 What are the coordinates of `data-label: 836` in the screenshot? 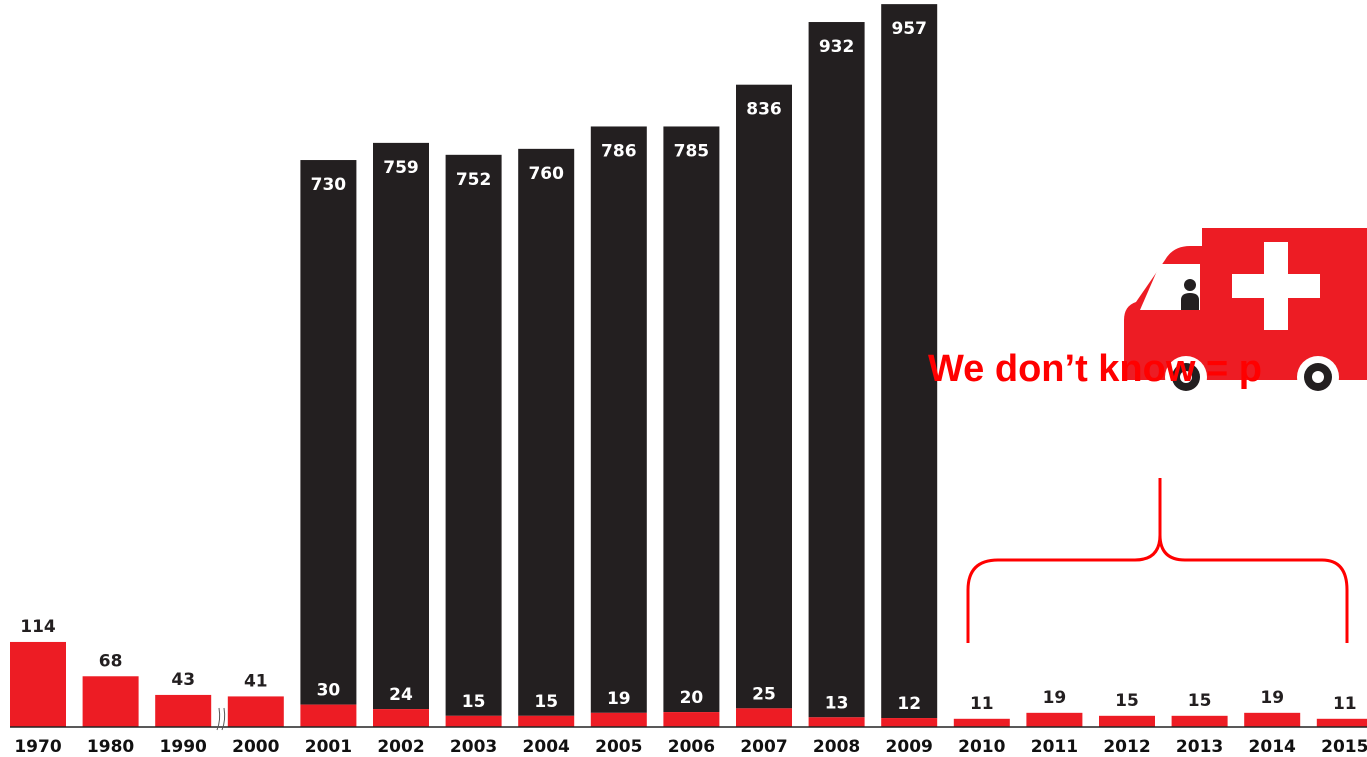 It's located at (764, 110).